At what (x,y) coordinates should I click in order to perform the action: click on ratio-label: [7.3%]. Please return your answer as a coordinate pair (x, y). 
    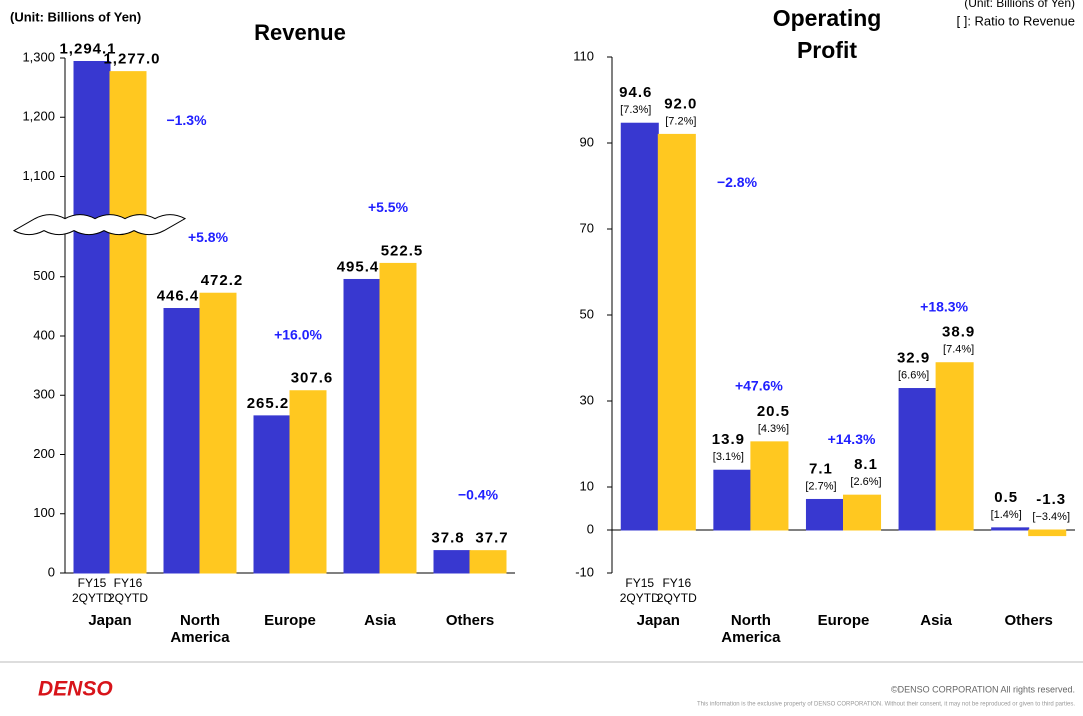
    Looking at the image, I should click on (635, 110).